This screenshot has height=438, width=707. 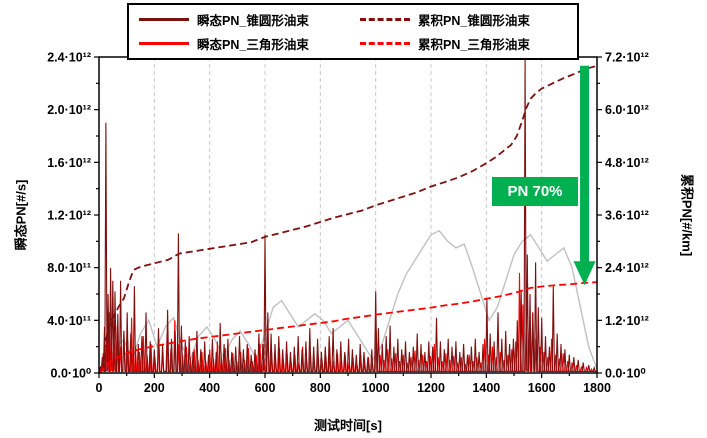 What do you see at coordinates (431, 388) in the screenshot?
I see `x-tick-label: 1200` at bounding box center [431, 388].